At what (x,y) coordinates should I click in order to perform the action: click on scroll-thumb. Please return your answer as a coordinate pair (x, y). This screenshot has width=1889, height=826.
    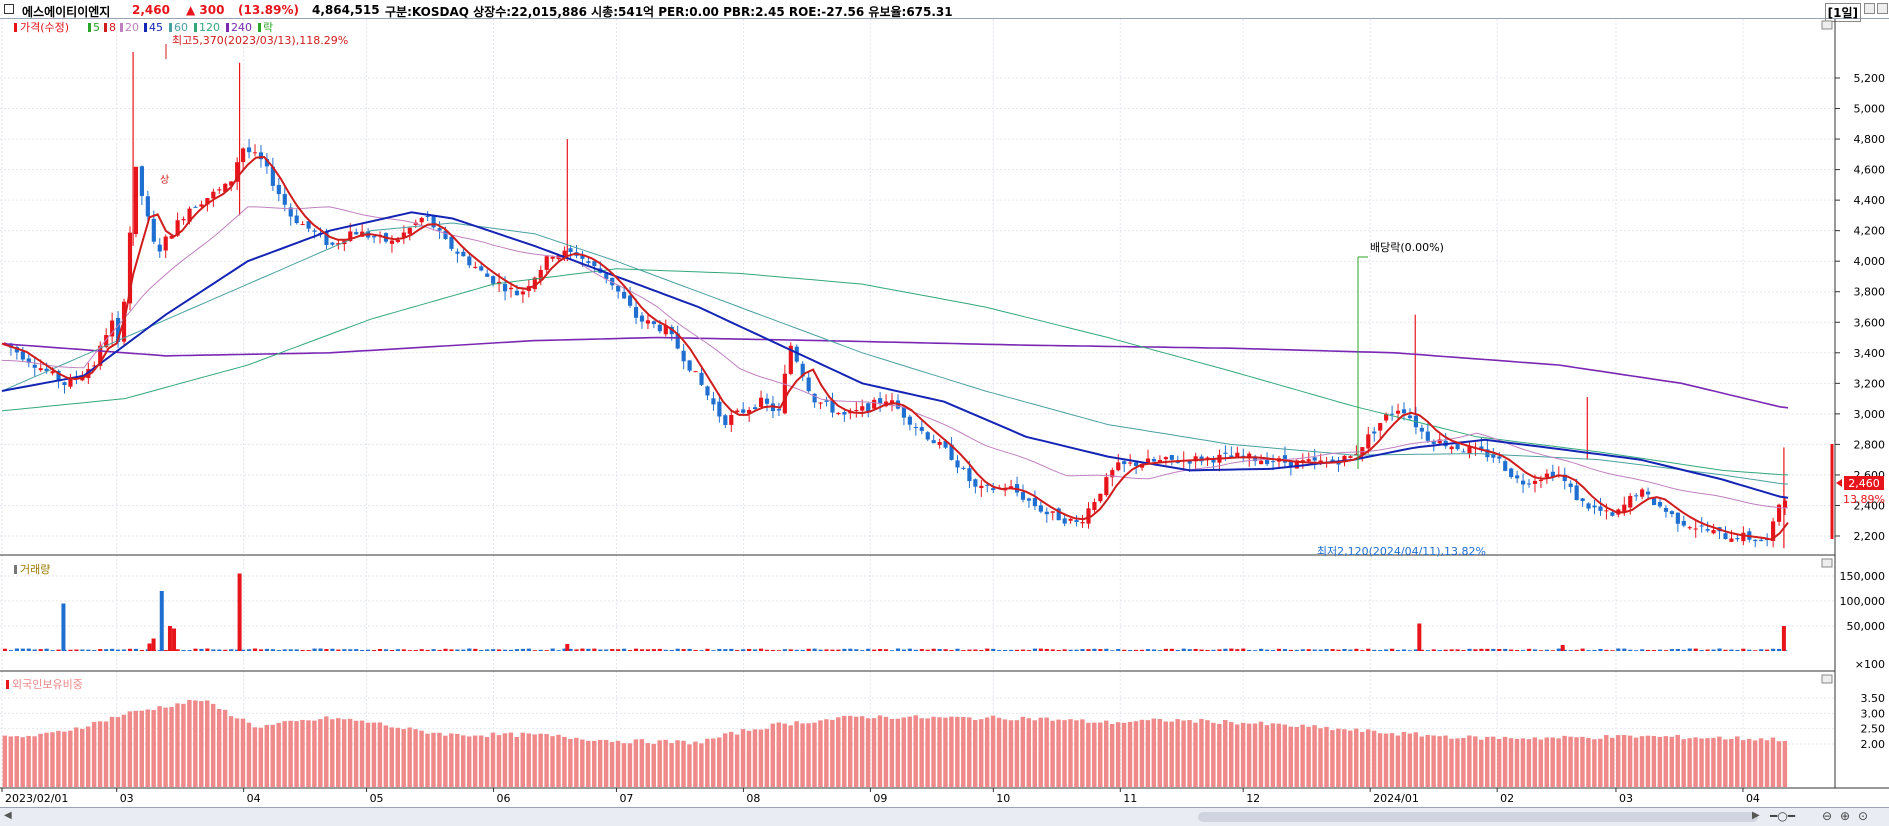
    Looking at the image, I should click on (1478, 817).